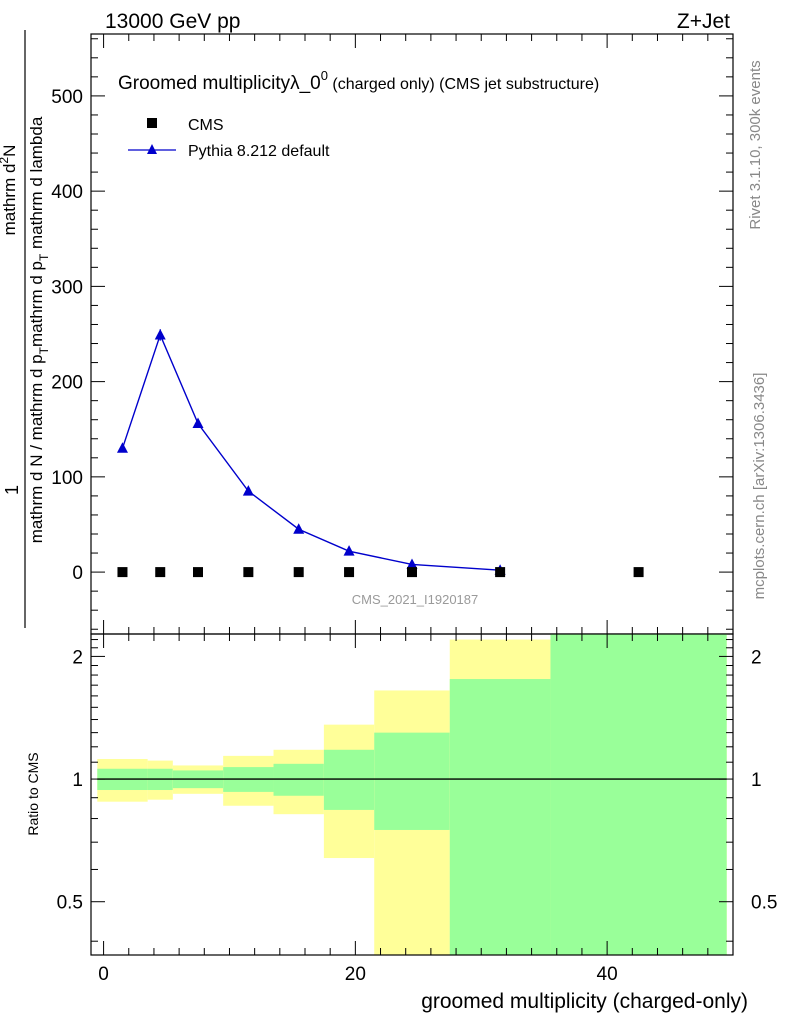 The height and width of the screenshot is (1024, 786). What do you see at coordinates (9, 190) in the screenshot?
I see `y-label-numerator: mathrm d2N` at bounding box center [9, 190].